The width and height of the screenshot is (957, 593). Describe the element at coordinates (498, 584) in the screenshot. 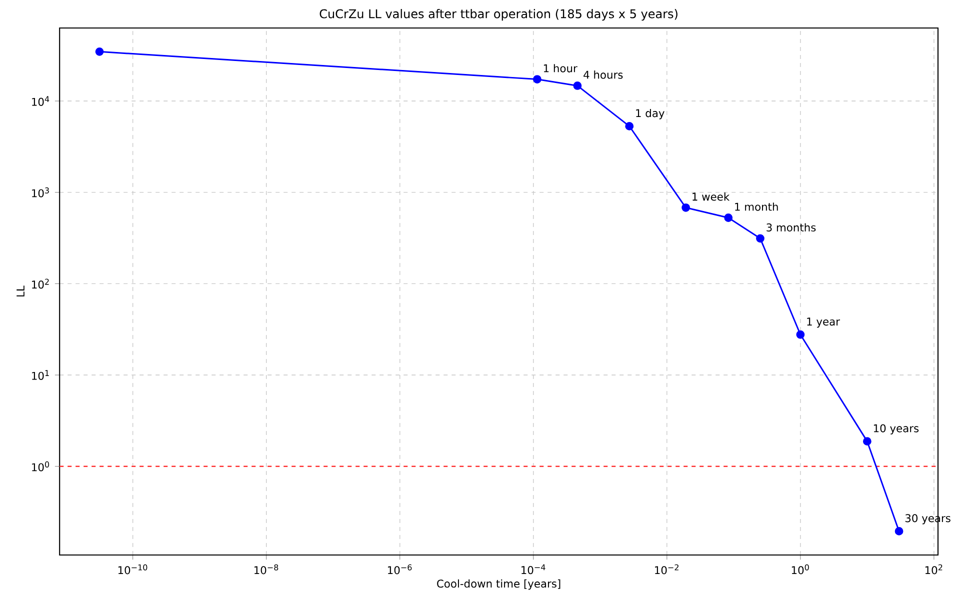

I see `x-axis-title: Cool-down time [years]` at that location.